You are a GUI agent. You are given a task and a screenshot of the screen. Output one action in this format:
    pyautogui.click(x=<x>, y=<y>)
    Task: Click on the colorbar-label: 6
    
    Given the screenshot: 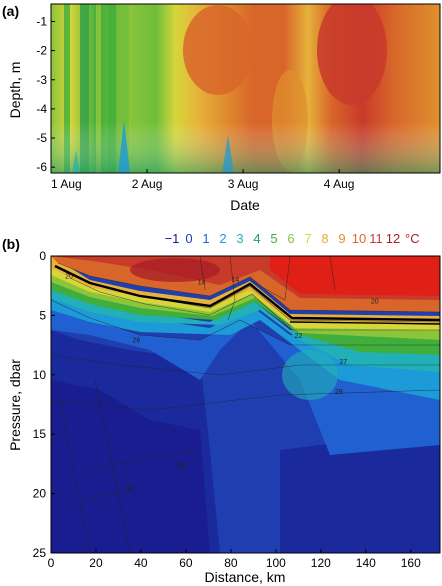 What is the action you would take?
    pyautogui.click(x=290, y=238)
    